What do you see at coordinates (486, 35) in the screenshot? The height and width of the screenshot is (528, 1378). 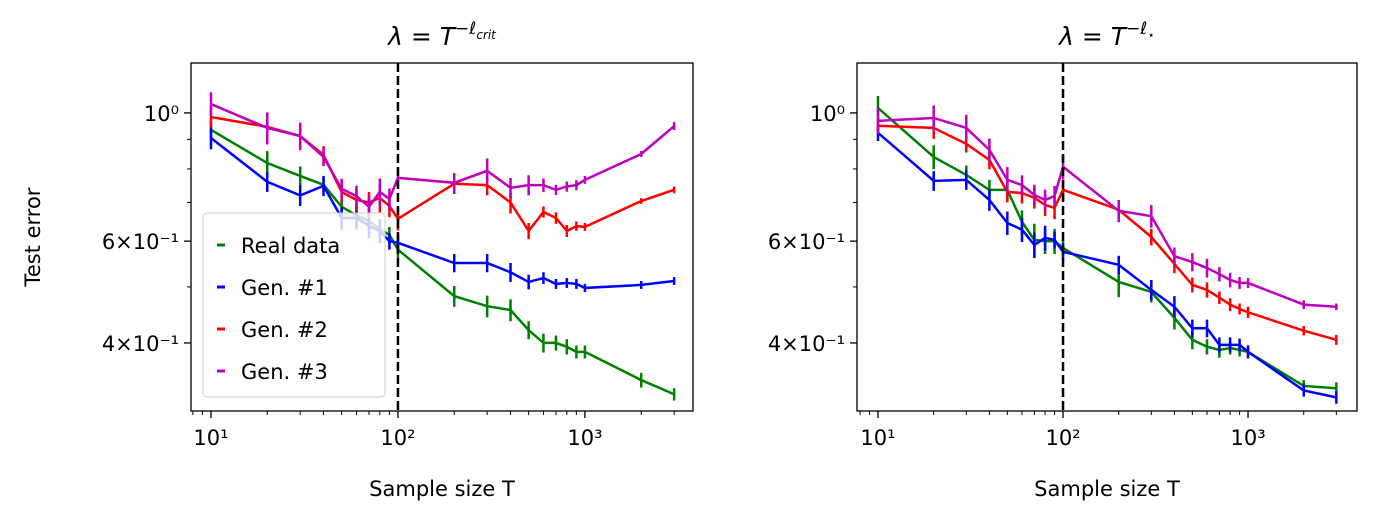 I see `title-part: crit` at bounding box center [486, 35].